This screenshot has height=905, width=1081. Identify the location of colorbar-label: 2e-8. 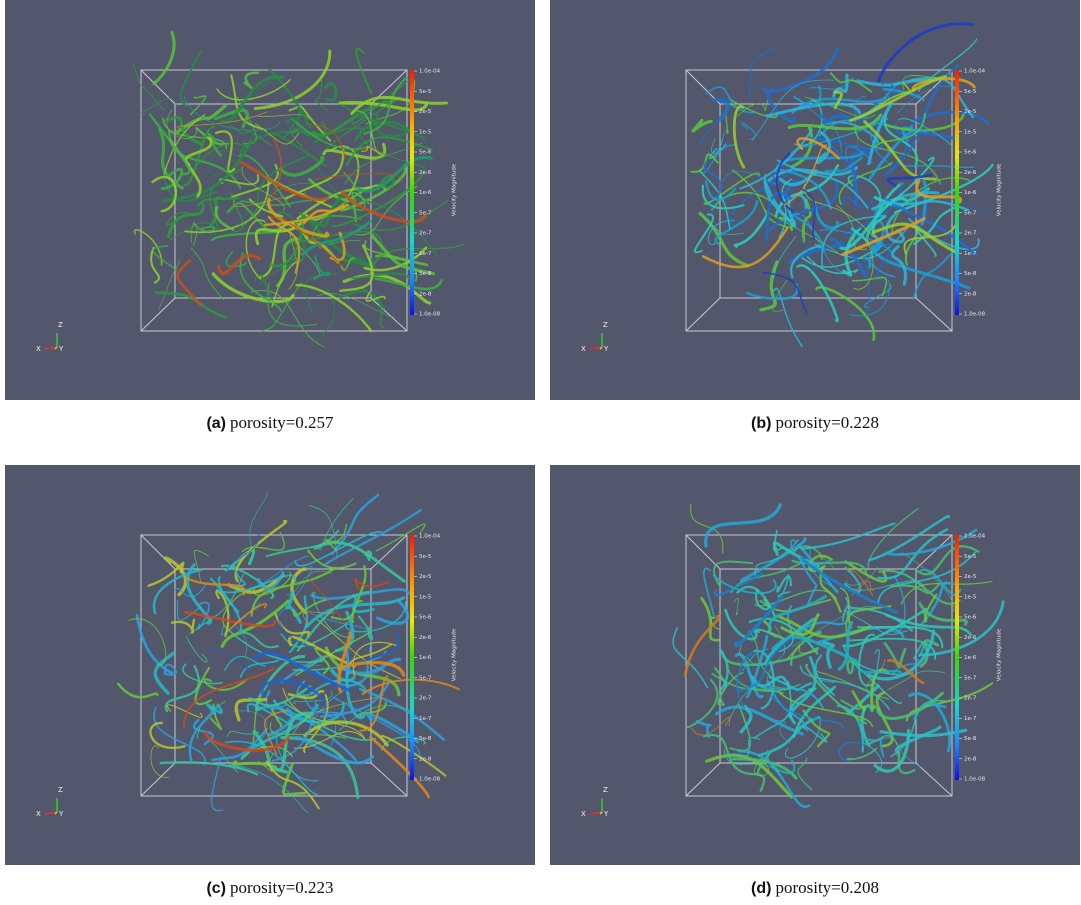
(970, 294).